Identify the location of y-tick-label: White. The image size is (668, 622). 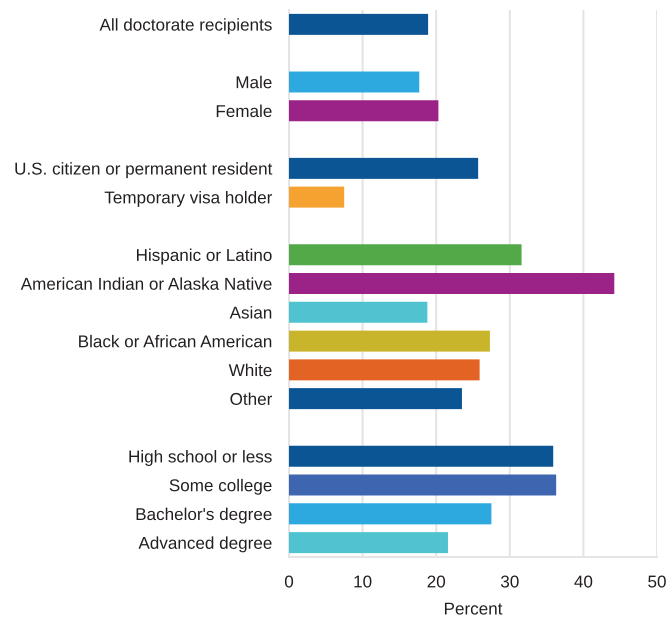
(250, 370).